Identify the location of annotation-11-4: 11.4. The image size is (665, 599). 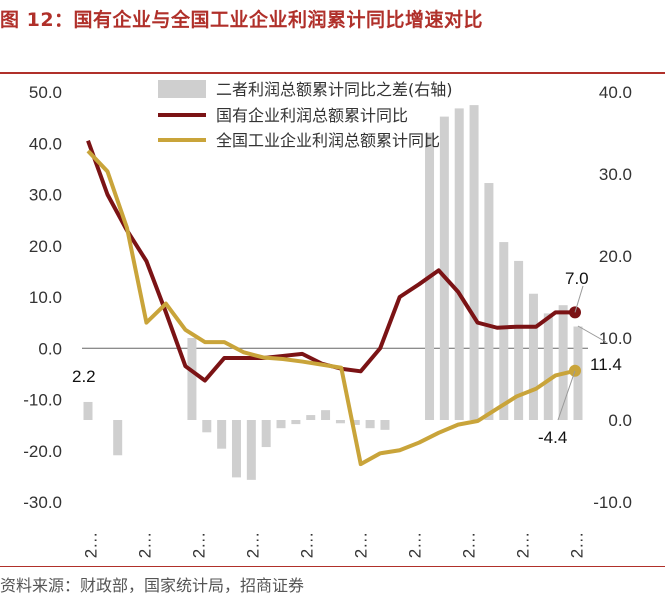
(606, 364).